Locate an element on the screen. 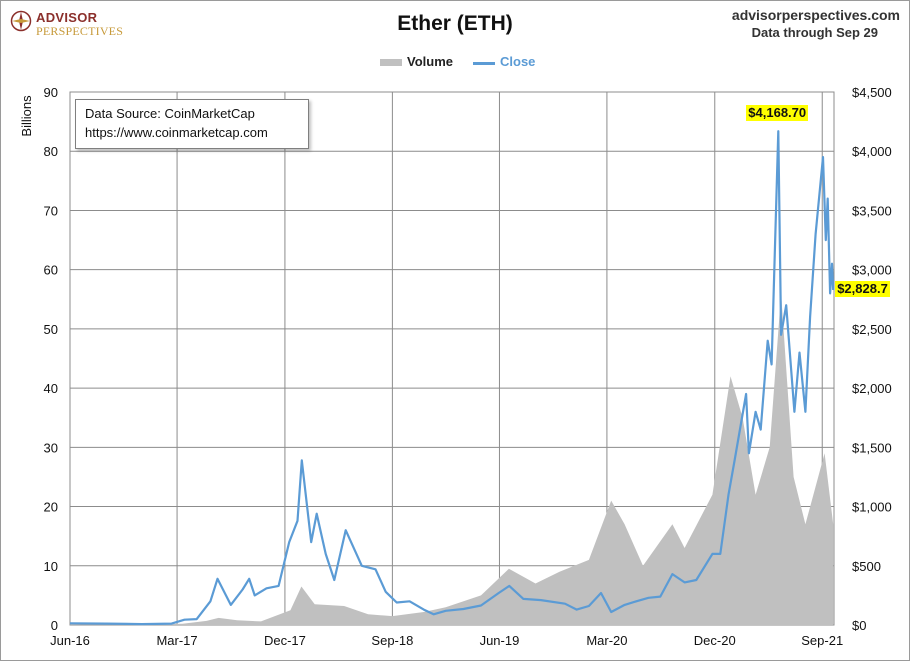 This screenshot has height=661, width=910. left-axis-title: Billions is located at coordinates (26, 116).